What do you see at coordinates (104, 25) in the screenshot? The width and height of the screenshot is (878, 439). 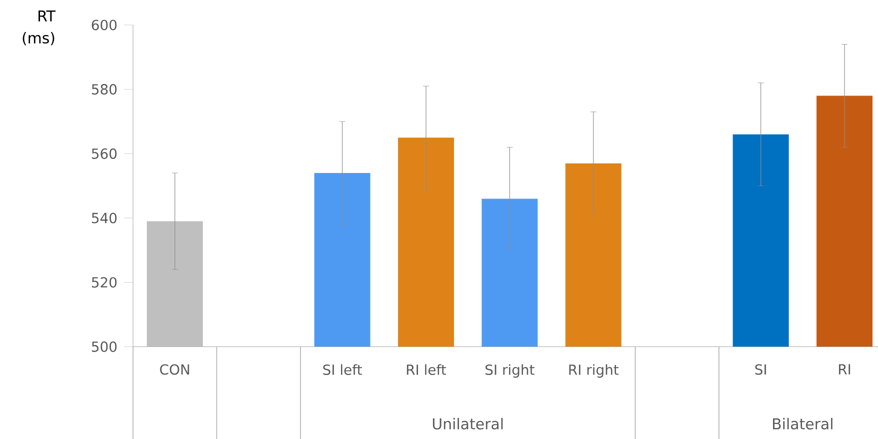 I see `y-tick-label: 600` at bounding box center [104, 25].